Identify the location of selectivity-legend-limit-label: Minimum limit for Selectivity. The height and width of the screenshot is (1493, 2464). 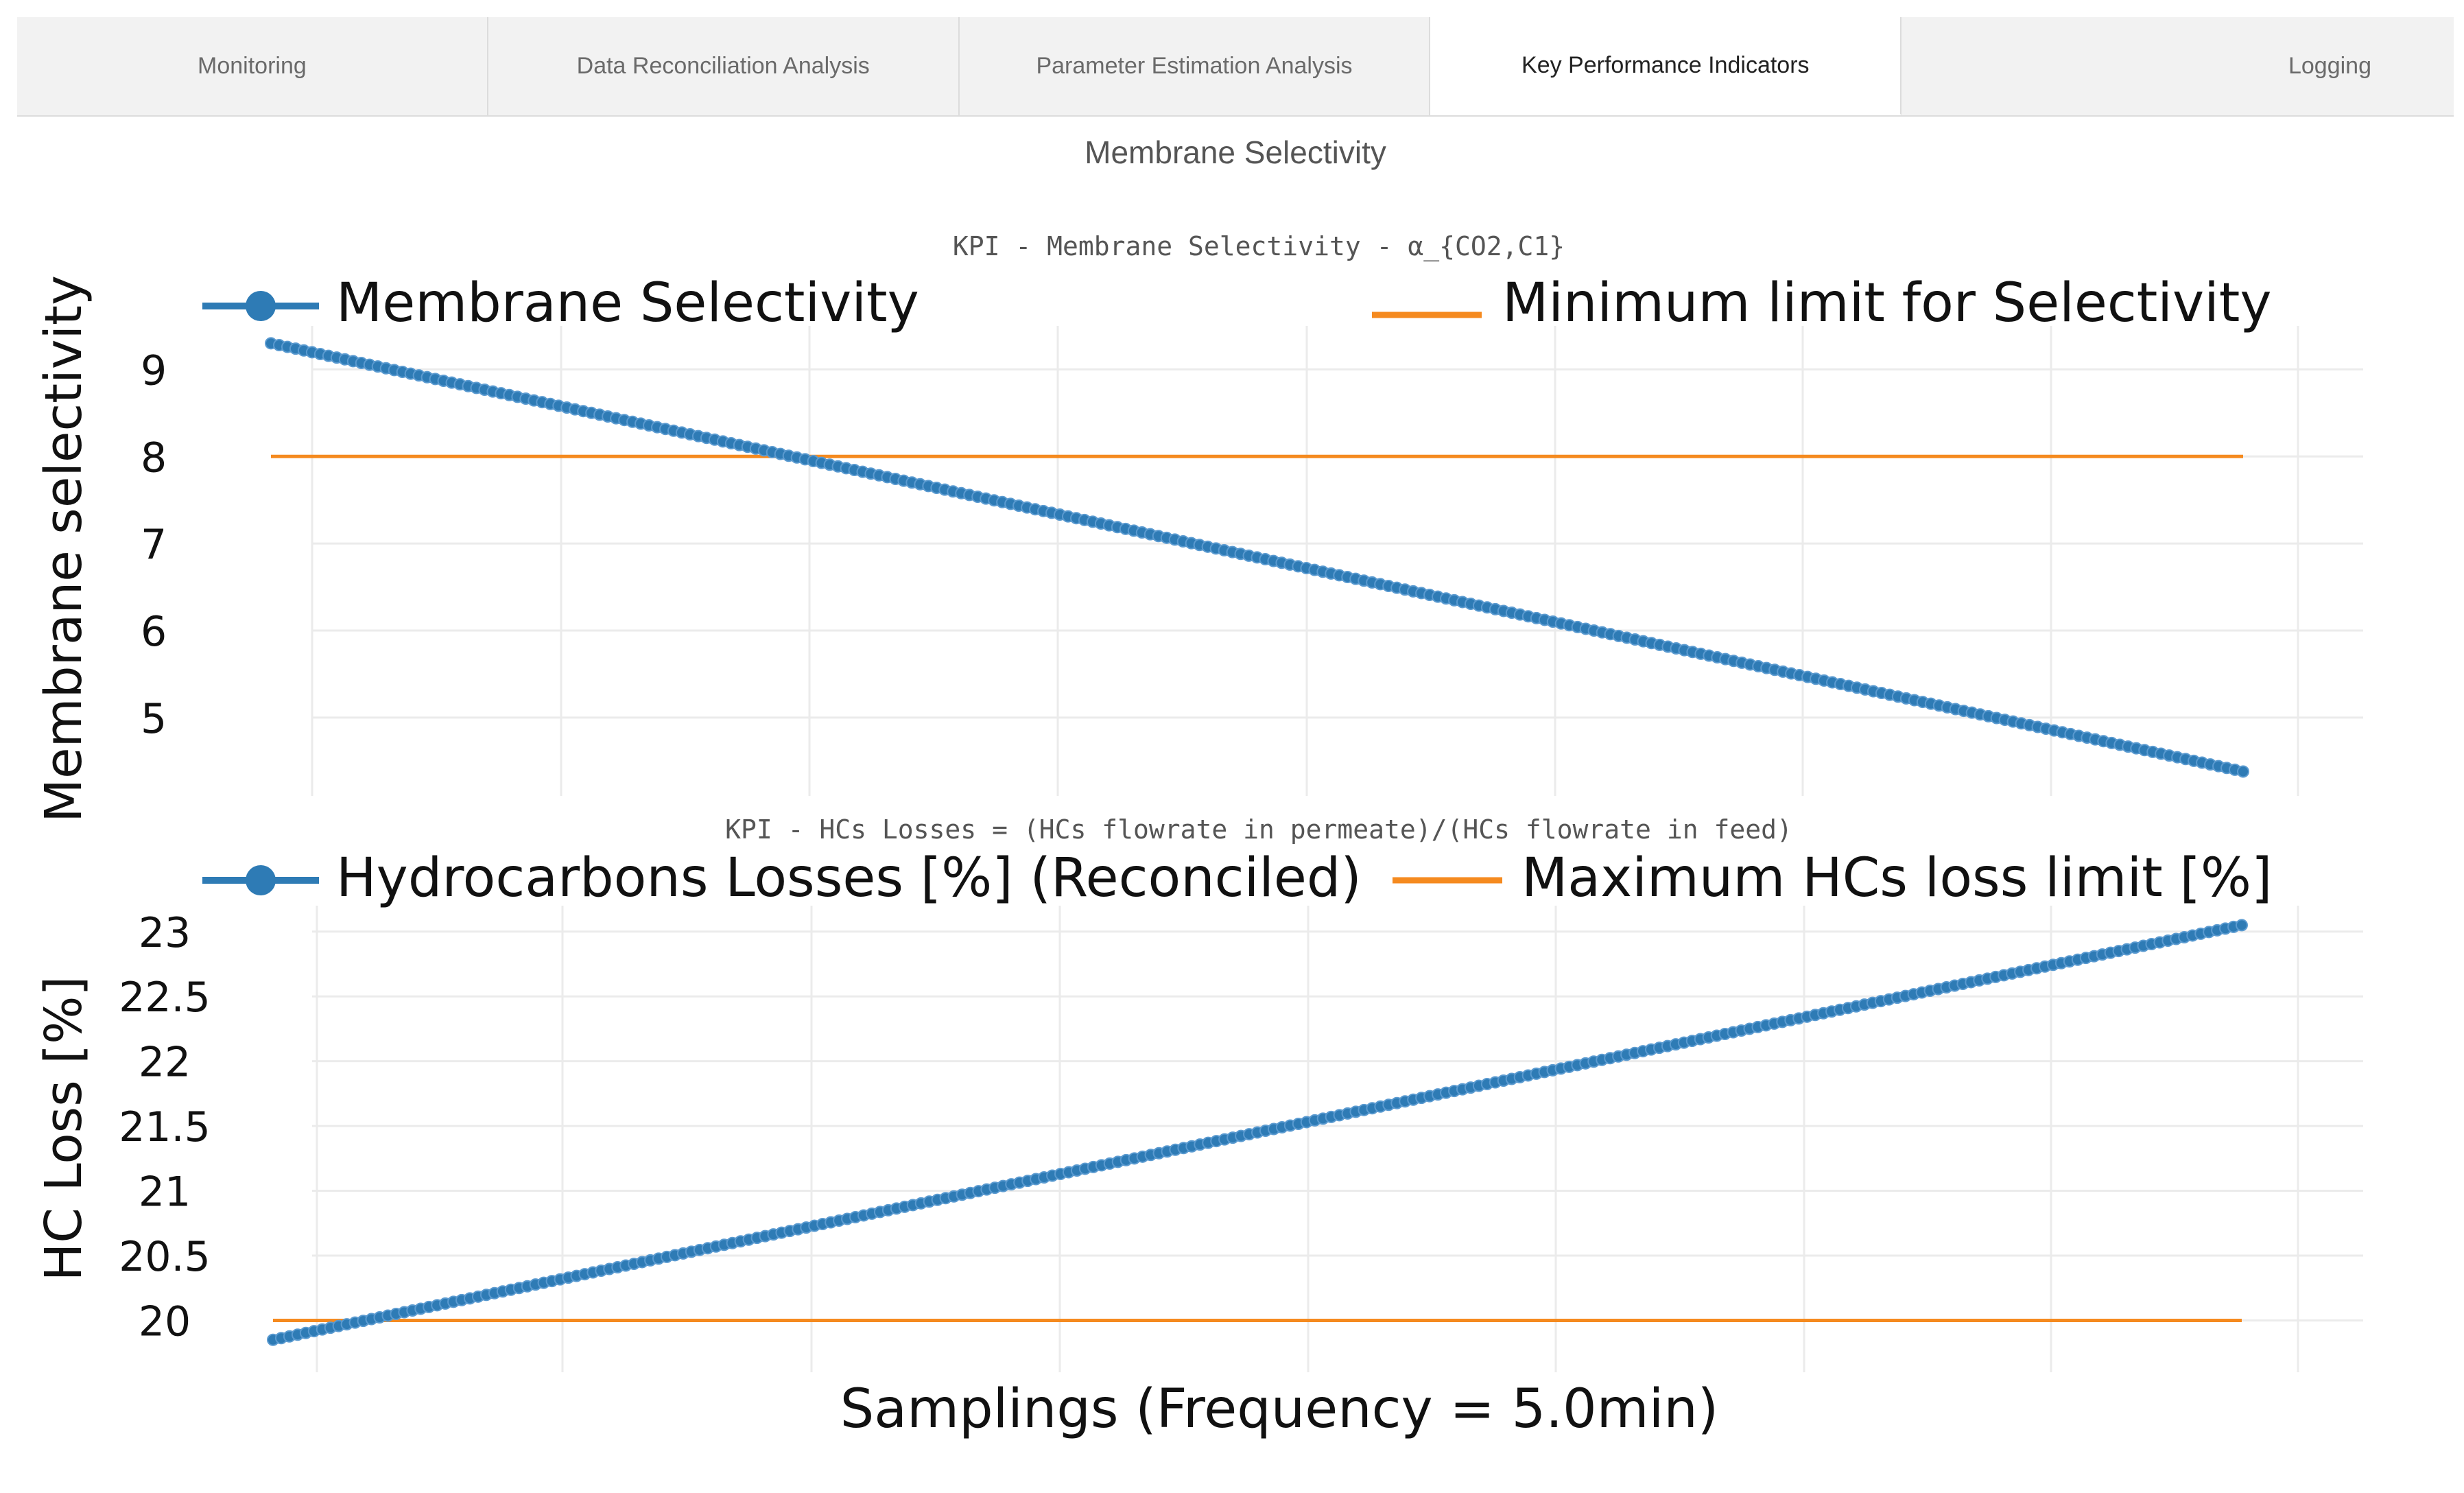
(1887, 303).